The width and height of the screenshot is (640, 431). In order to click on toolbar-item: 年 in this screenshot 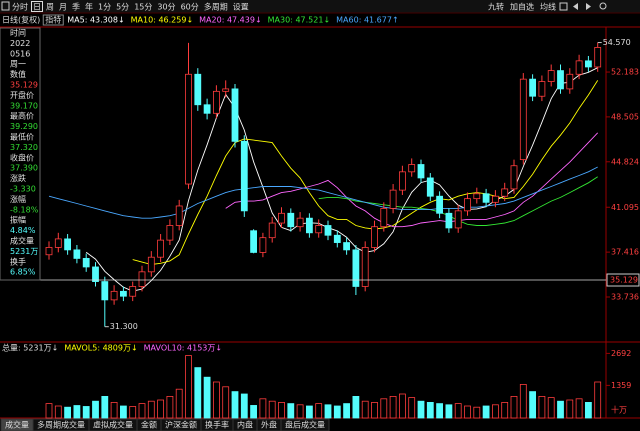, I will do `click(89, 7)`.